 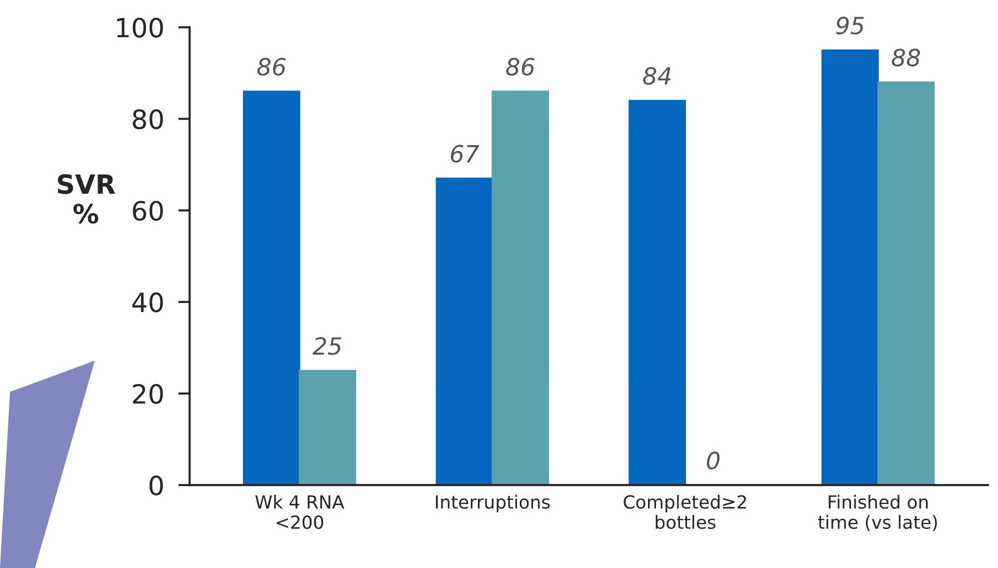 What do you see at coordinates (713, 461) in the screenshot?
I see `data-label: 0` at bounding box center [713, 461].